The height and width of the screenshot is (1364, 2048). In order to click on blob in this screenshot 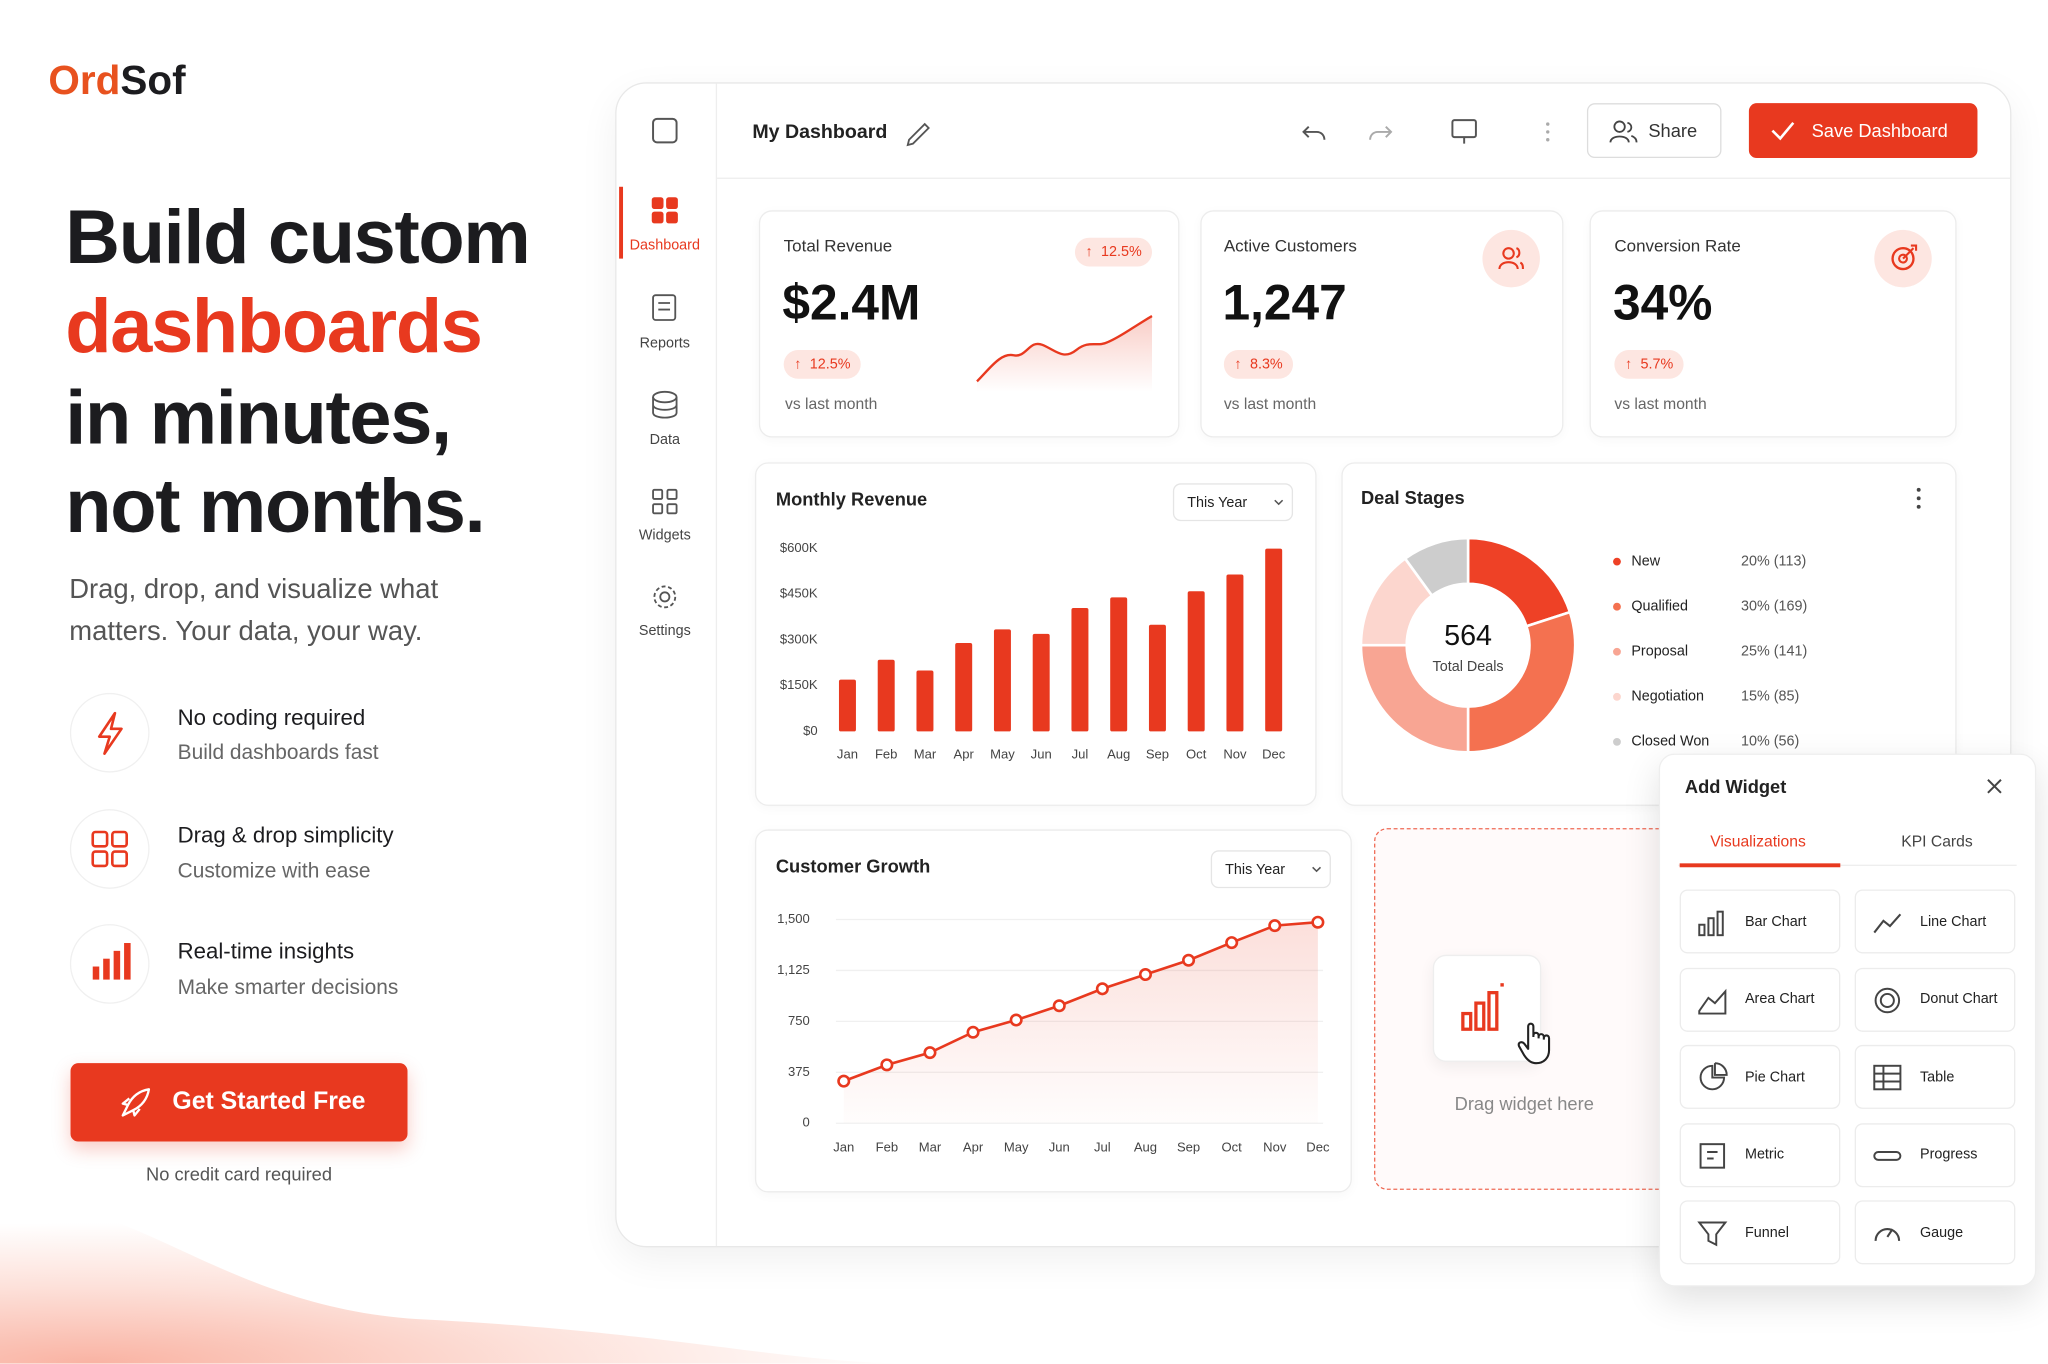, I will do `click(457, 1285)`.